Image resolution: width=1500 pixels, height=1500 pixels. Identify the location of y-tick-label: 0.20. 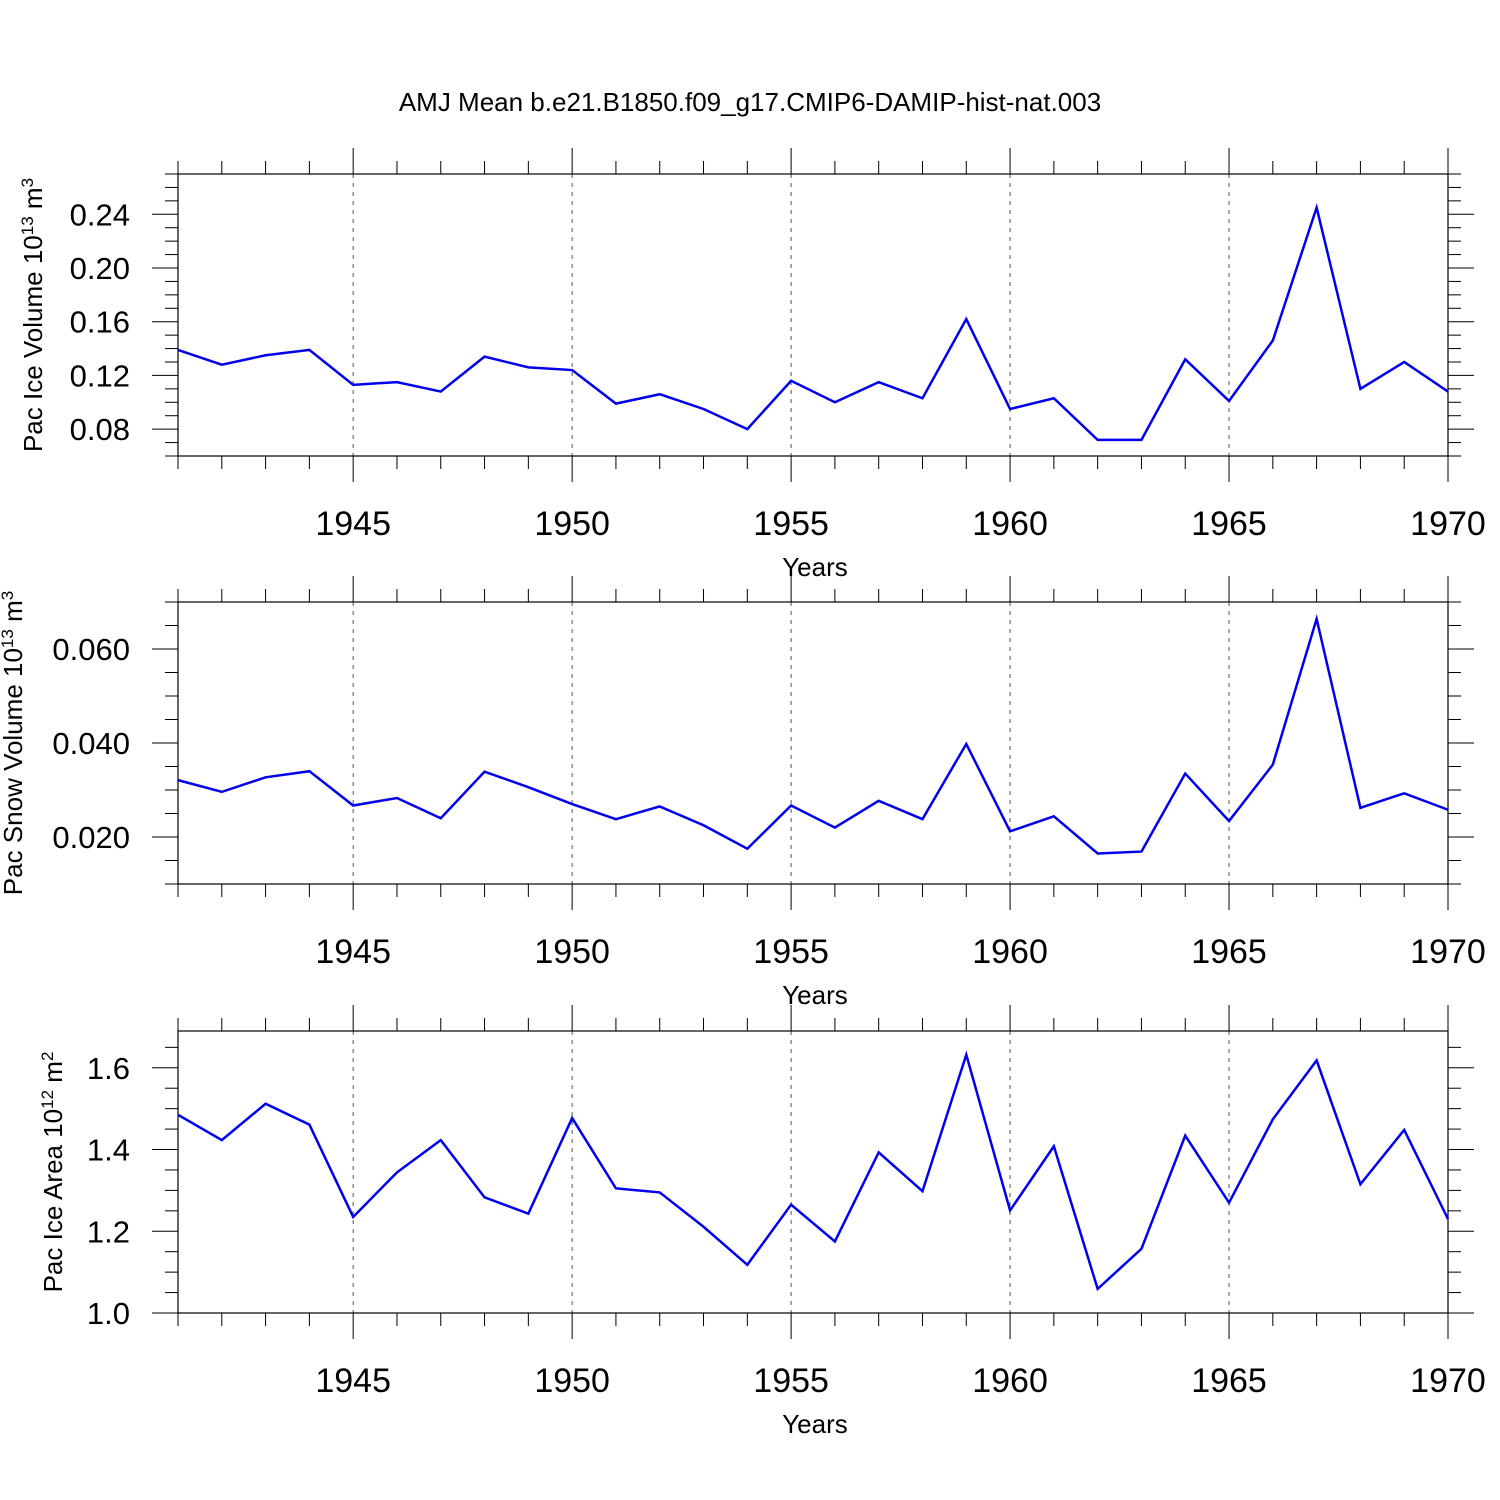
(100, 268).